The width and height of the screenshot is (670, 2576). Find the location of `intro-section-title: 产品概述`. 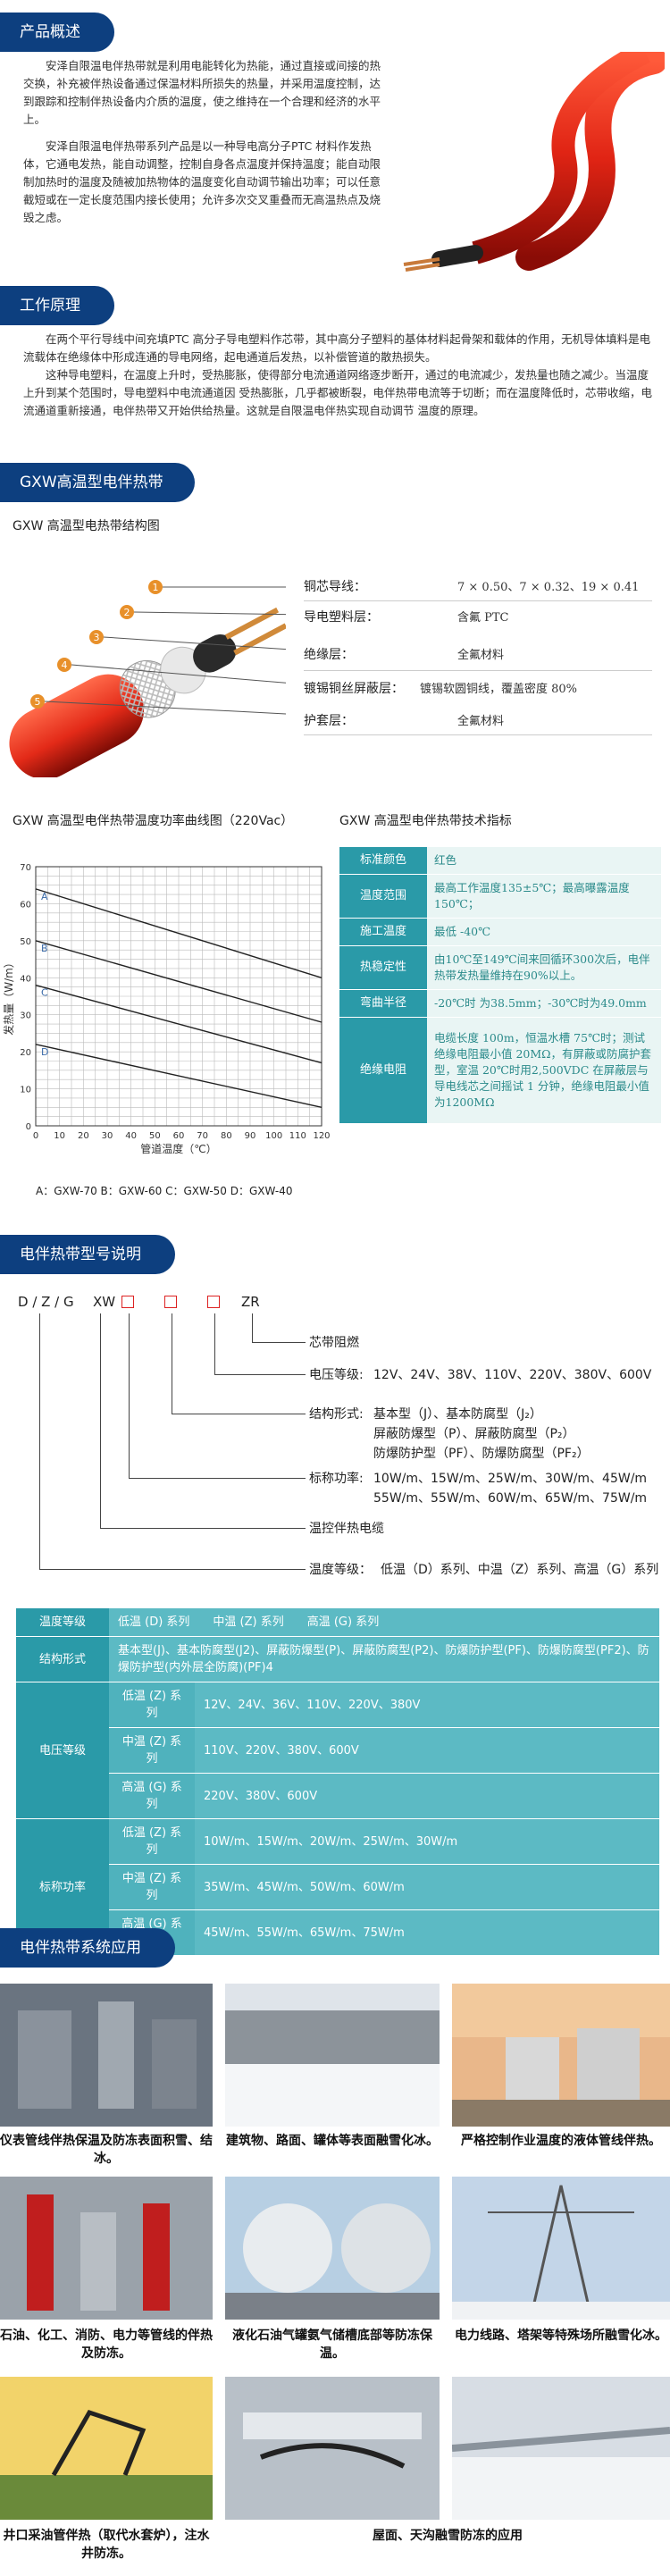

intro-section-title: 产品概述 is located at coordinates (57, 32).